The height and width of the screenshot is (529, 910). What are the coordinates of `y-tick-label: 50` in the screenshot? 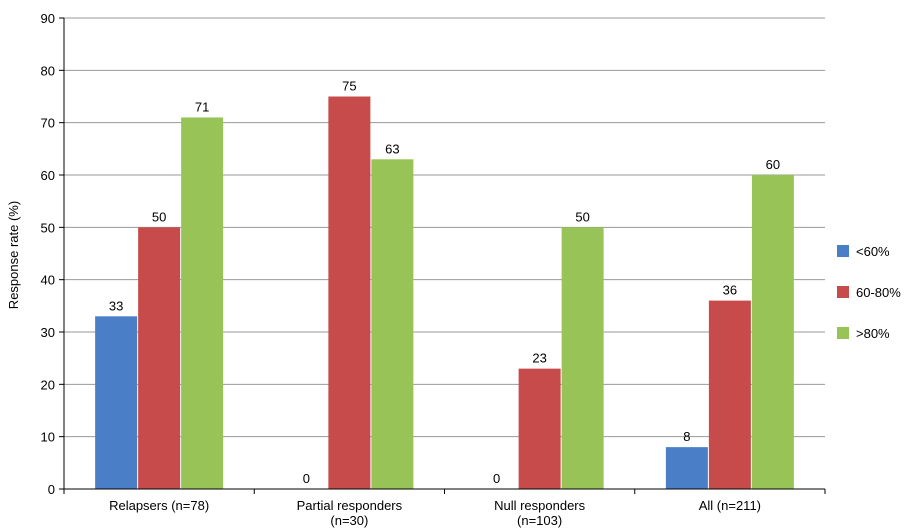 It's located at (48, 227).